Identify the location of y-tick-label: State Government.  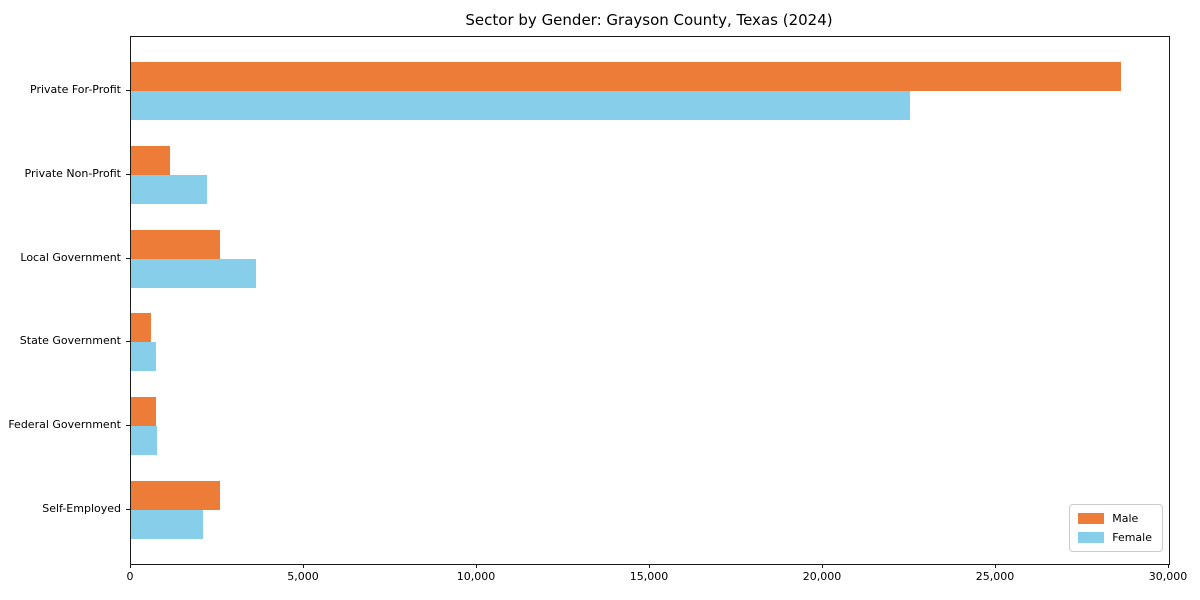
(70, 341).